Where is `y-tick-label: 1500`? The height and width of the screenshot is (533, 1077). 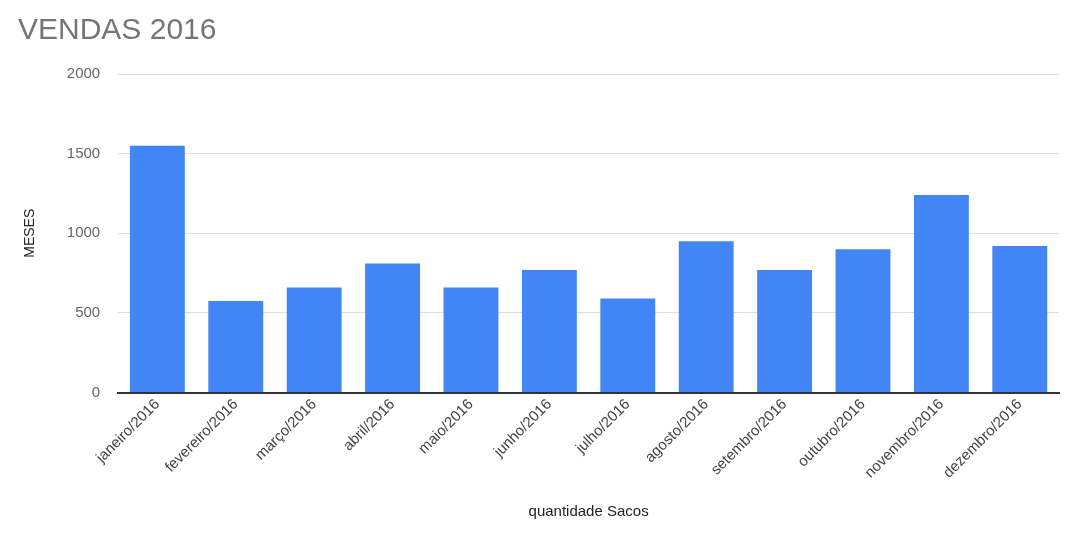 y-tick-label: 1500 is located at coordinates (83, 152).